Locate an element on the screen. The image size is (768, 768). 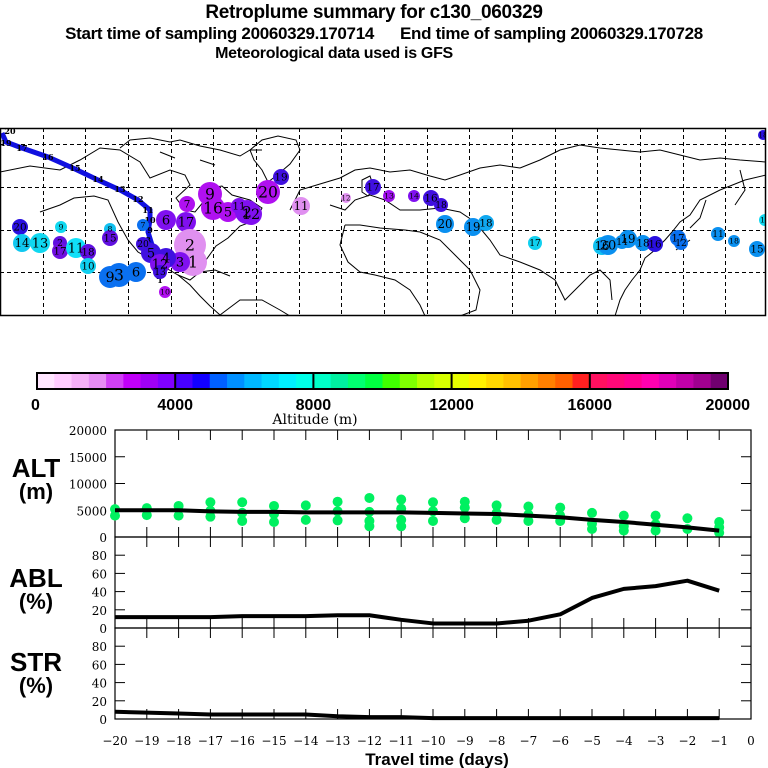
x-tick-label: −1 is located at coordinates (719, 741).